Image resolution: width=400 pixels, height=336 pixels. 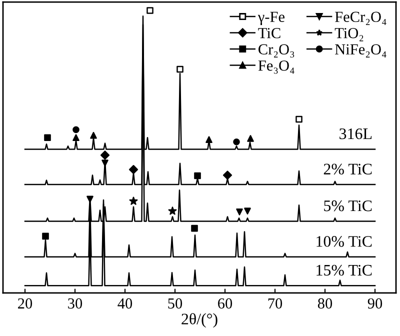 What do you see at coordinates (344, 270) in the screenshot?
I see `series-label: 15% TiC` at bounding box center [344, 270].